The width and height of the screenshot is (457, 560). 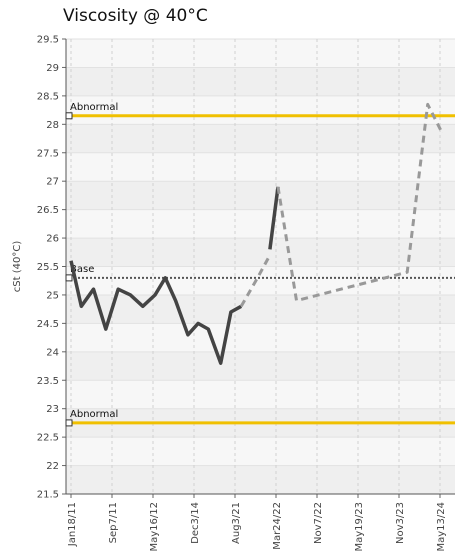 What do you see at coordinates (48, 381) in the screenshot?
I see `y-tick-label: 23.5` at bounding box center [48, 381].